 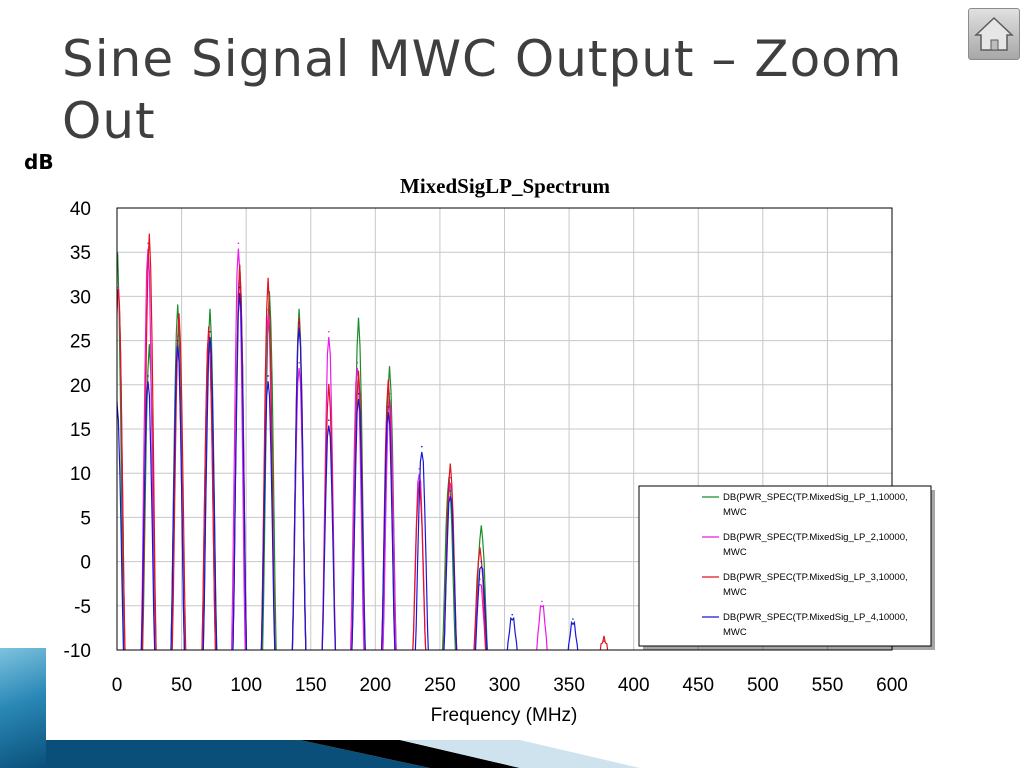 I want to click on x-tick-label: 300, so click(x=505, y=685).